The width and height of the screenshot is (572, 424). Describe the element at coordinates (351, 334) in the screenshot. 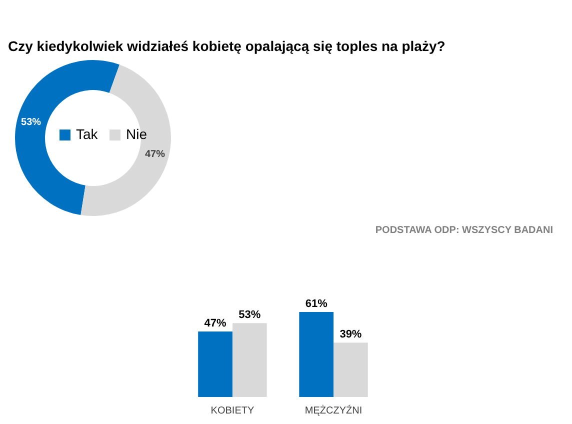

I see `data-label: 39%` at that location.